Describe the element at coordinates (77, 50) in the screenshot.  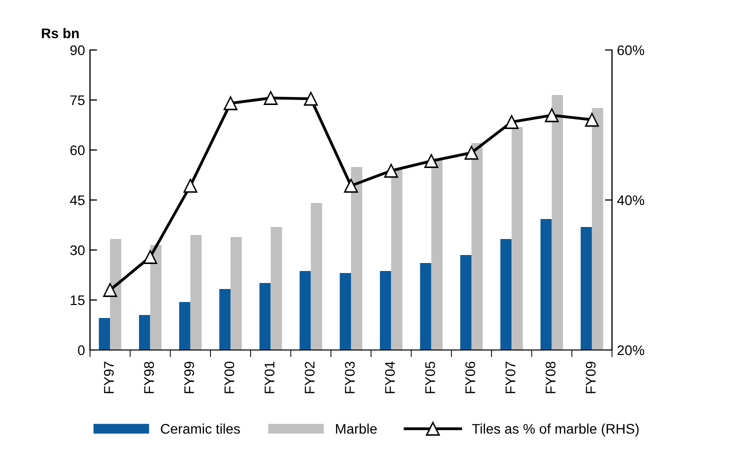
I see `y-tick-label: 90` at that location.